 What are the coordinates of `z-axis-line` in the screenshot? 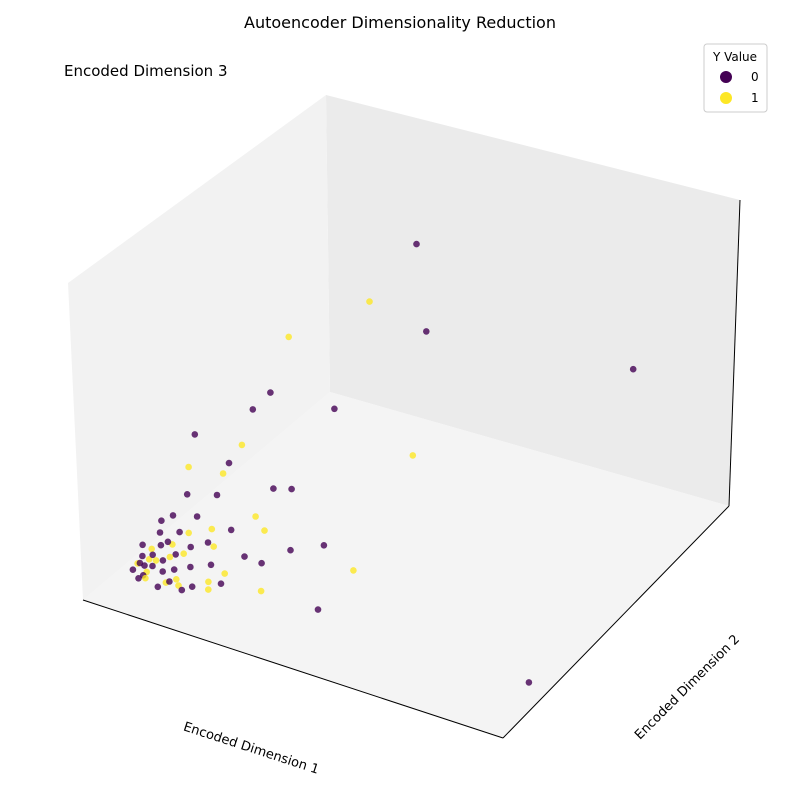 It's located at (734, 353).